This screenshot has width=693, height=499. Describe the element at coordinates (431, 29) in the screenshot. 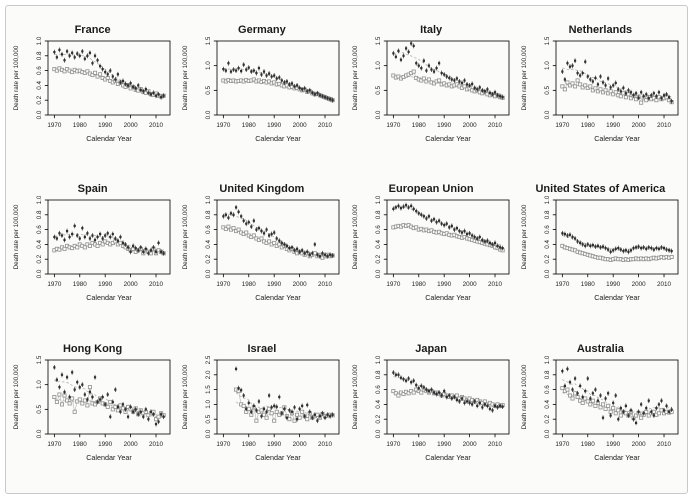

I see `panel-title: Italy` at that location.